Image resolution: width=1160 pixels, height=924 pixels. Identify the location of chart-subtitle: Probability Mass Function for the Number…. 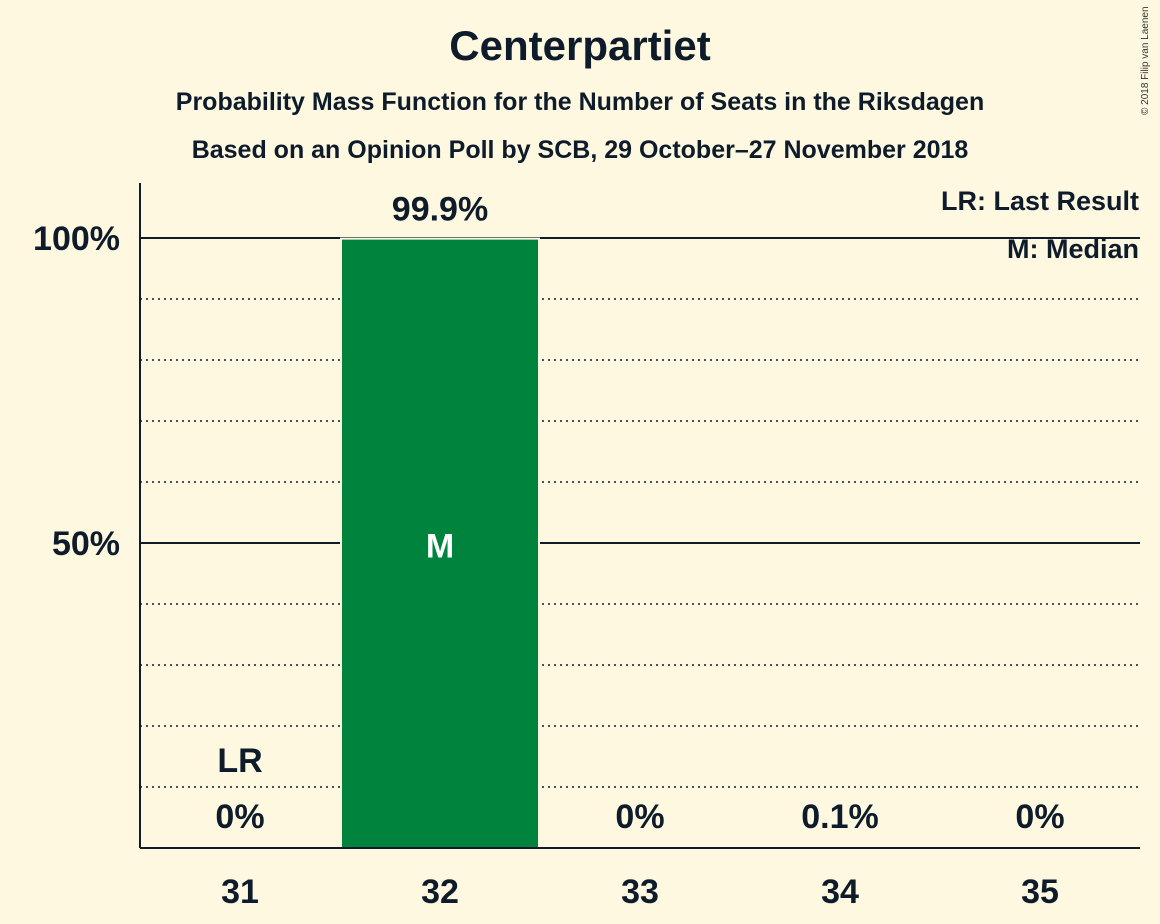
(580, 102).